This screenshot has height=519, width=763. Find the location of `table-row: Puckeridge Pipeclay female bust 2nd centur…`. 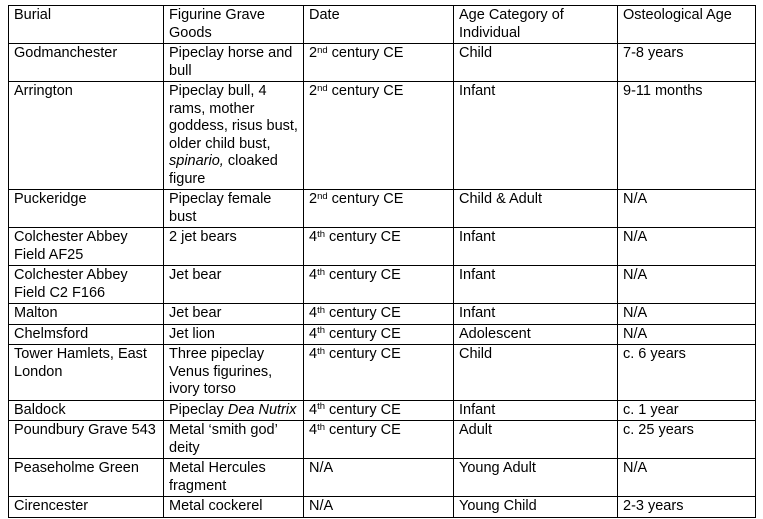

table-row: Puckeridge Pipeclay female bust 2nd centur… is located at coordinates (382, 208).